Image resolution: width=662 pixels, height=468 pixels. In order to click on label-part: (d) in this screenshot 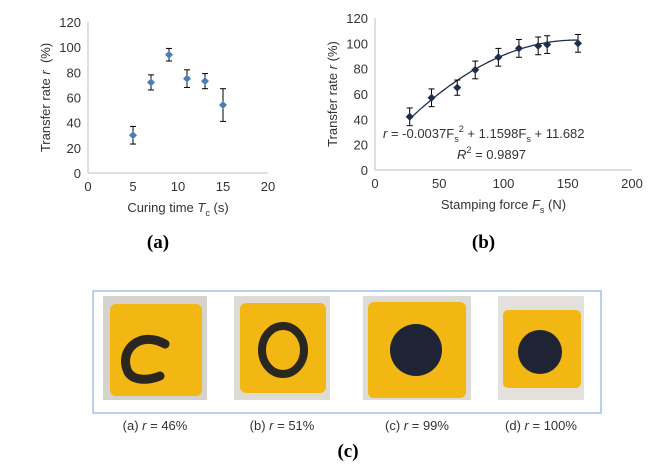, I will do `click(515, 425)`.